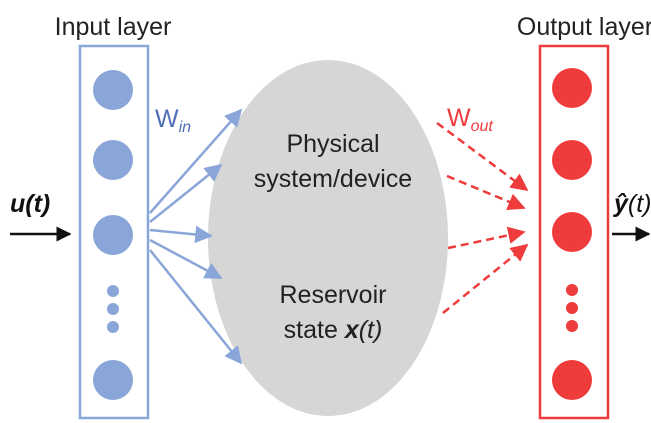 Image resolution: width=651 pixels, height=423 pixels. Describe the element at coordinates (620, 204) in the screenshot. I see `output-signal-symbol: ŷ` at that location.